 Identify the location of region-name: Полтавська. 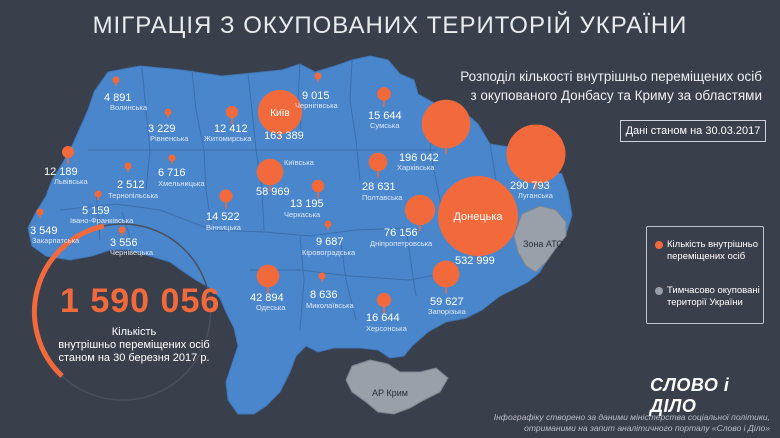
(382, 197).